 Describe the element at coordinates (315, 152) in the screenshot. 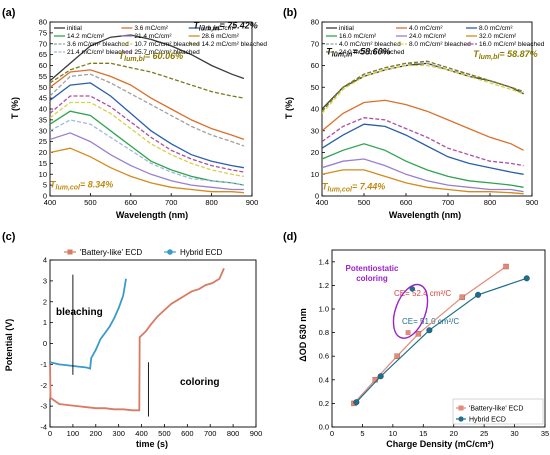

I see `panel-b-ytick-label: 20` at that location.